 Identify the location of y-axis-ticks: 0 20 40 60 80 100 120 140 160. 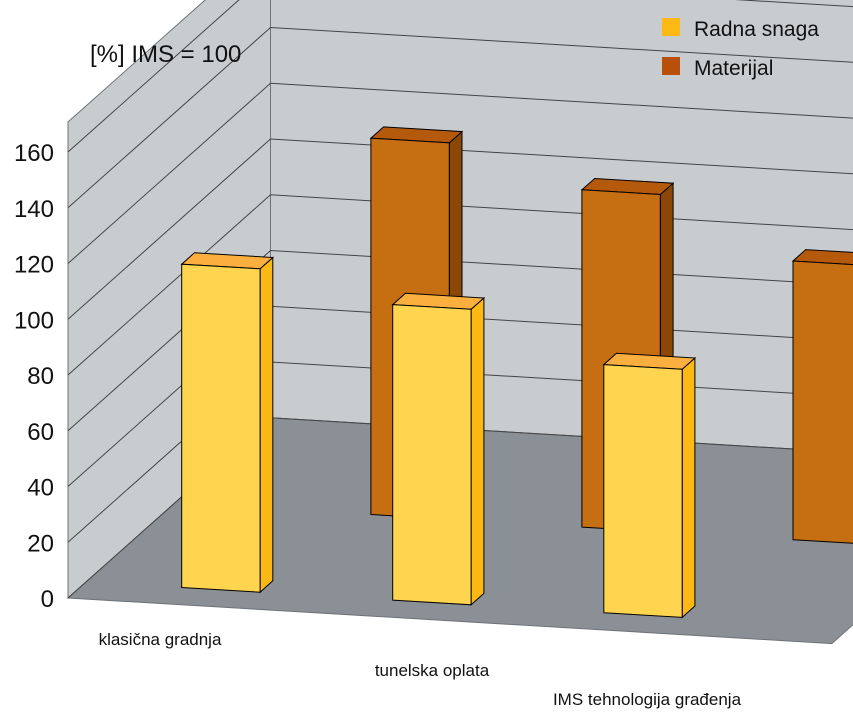
(34, 376).